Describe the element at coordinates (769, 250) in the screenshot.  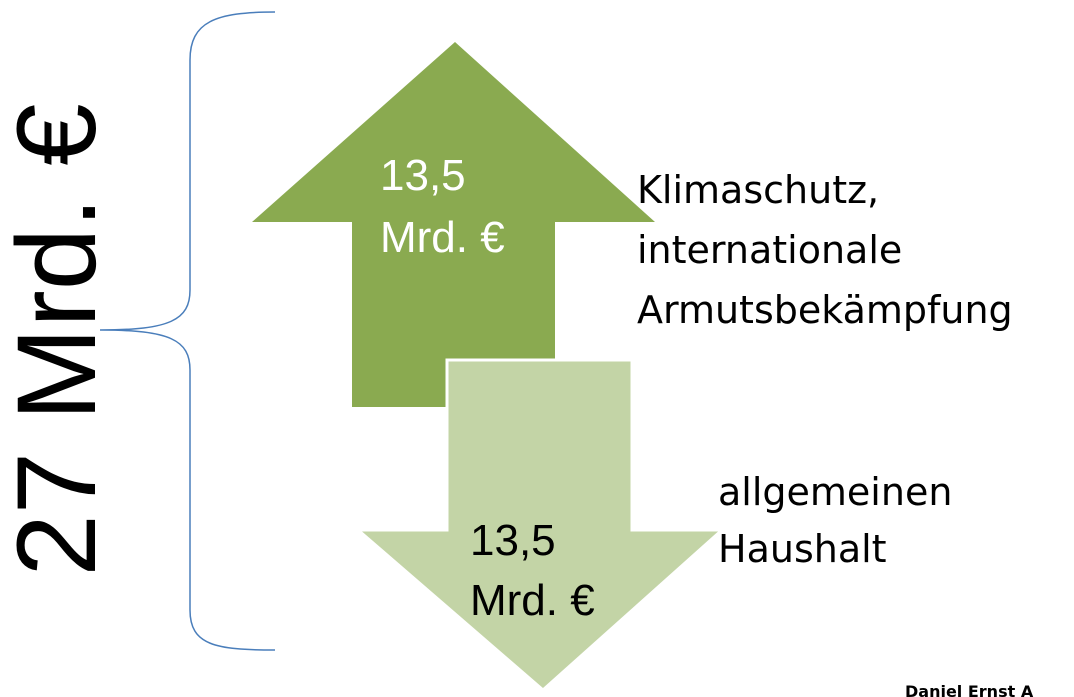
I see `up-description: internationale` at that location.